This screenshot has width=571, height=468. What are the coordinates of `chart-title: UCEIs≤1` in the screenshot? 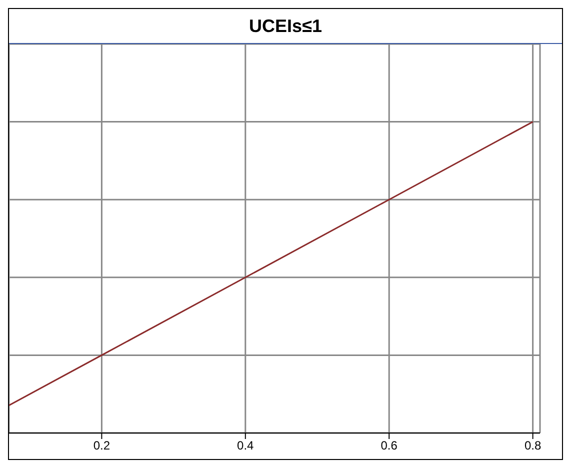 It's located at (285, 26).